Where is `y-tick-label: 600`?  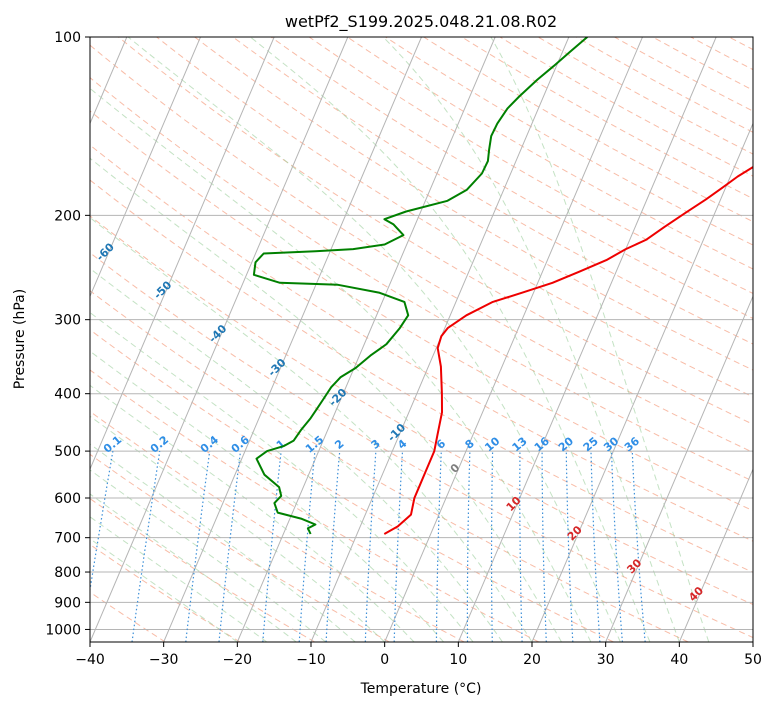
y-tick-label: 600 is located at coordinates (67, 499).